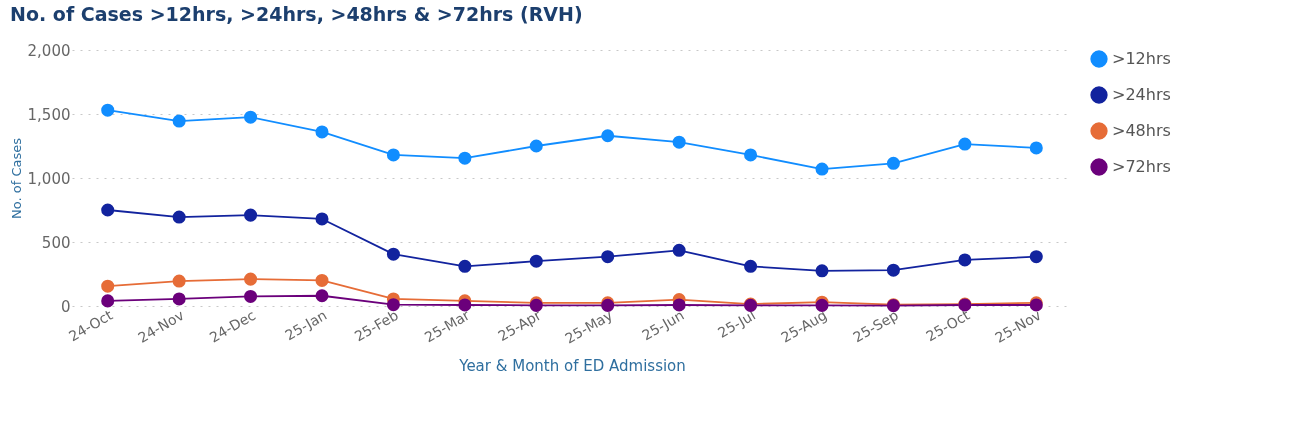  I want to click on legend-label: >12hrs, so click(1141, 58).